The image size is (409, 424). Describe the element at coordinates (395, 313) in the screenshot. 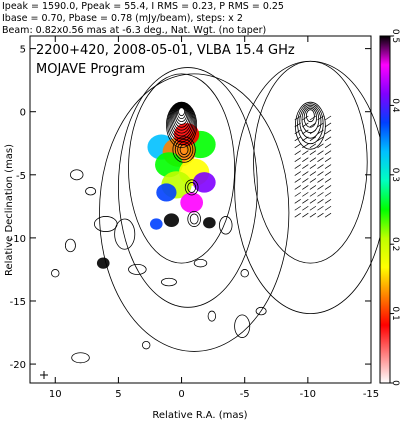

I see `colorbar-tick-label: 0.1` at that location.